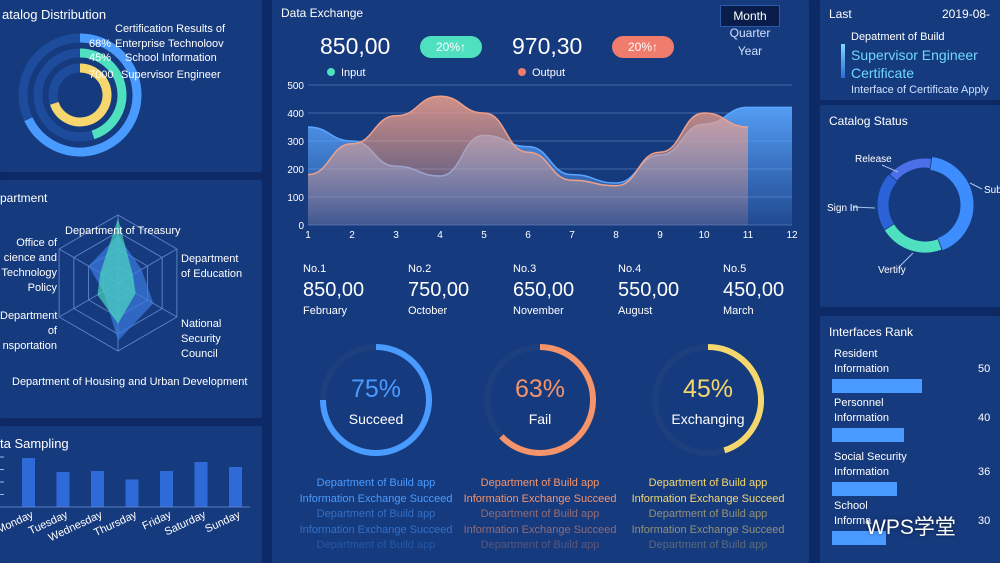  What do you see at coordinates (538, 311) in the screenshot?
I see `rank-month: November` at bounding box center [538, 311].